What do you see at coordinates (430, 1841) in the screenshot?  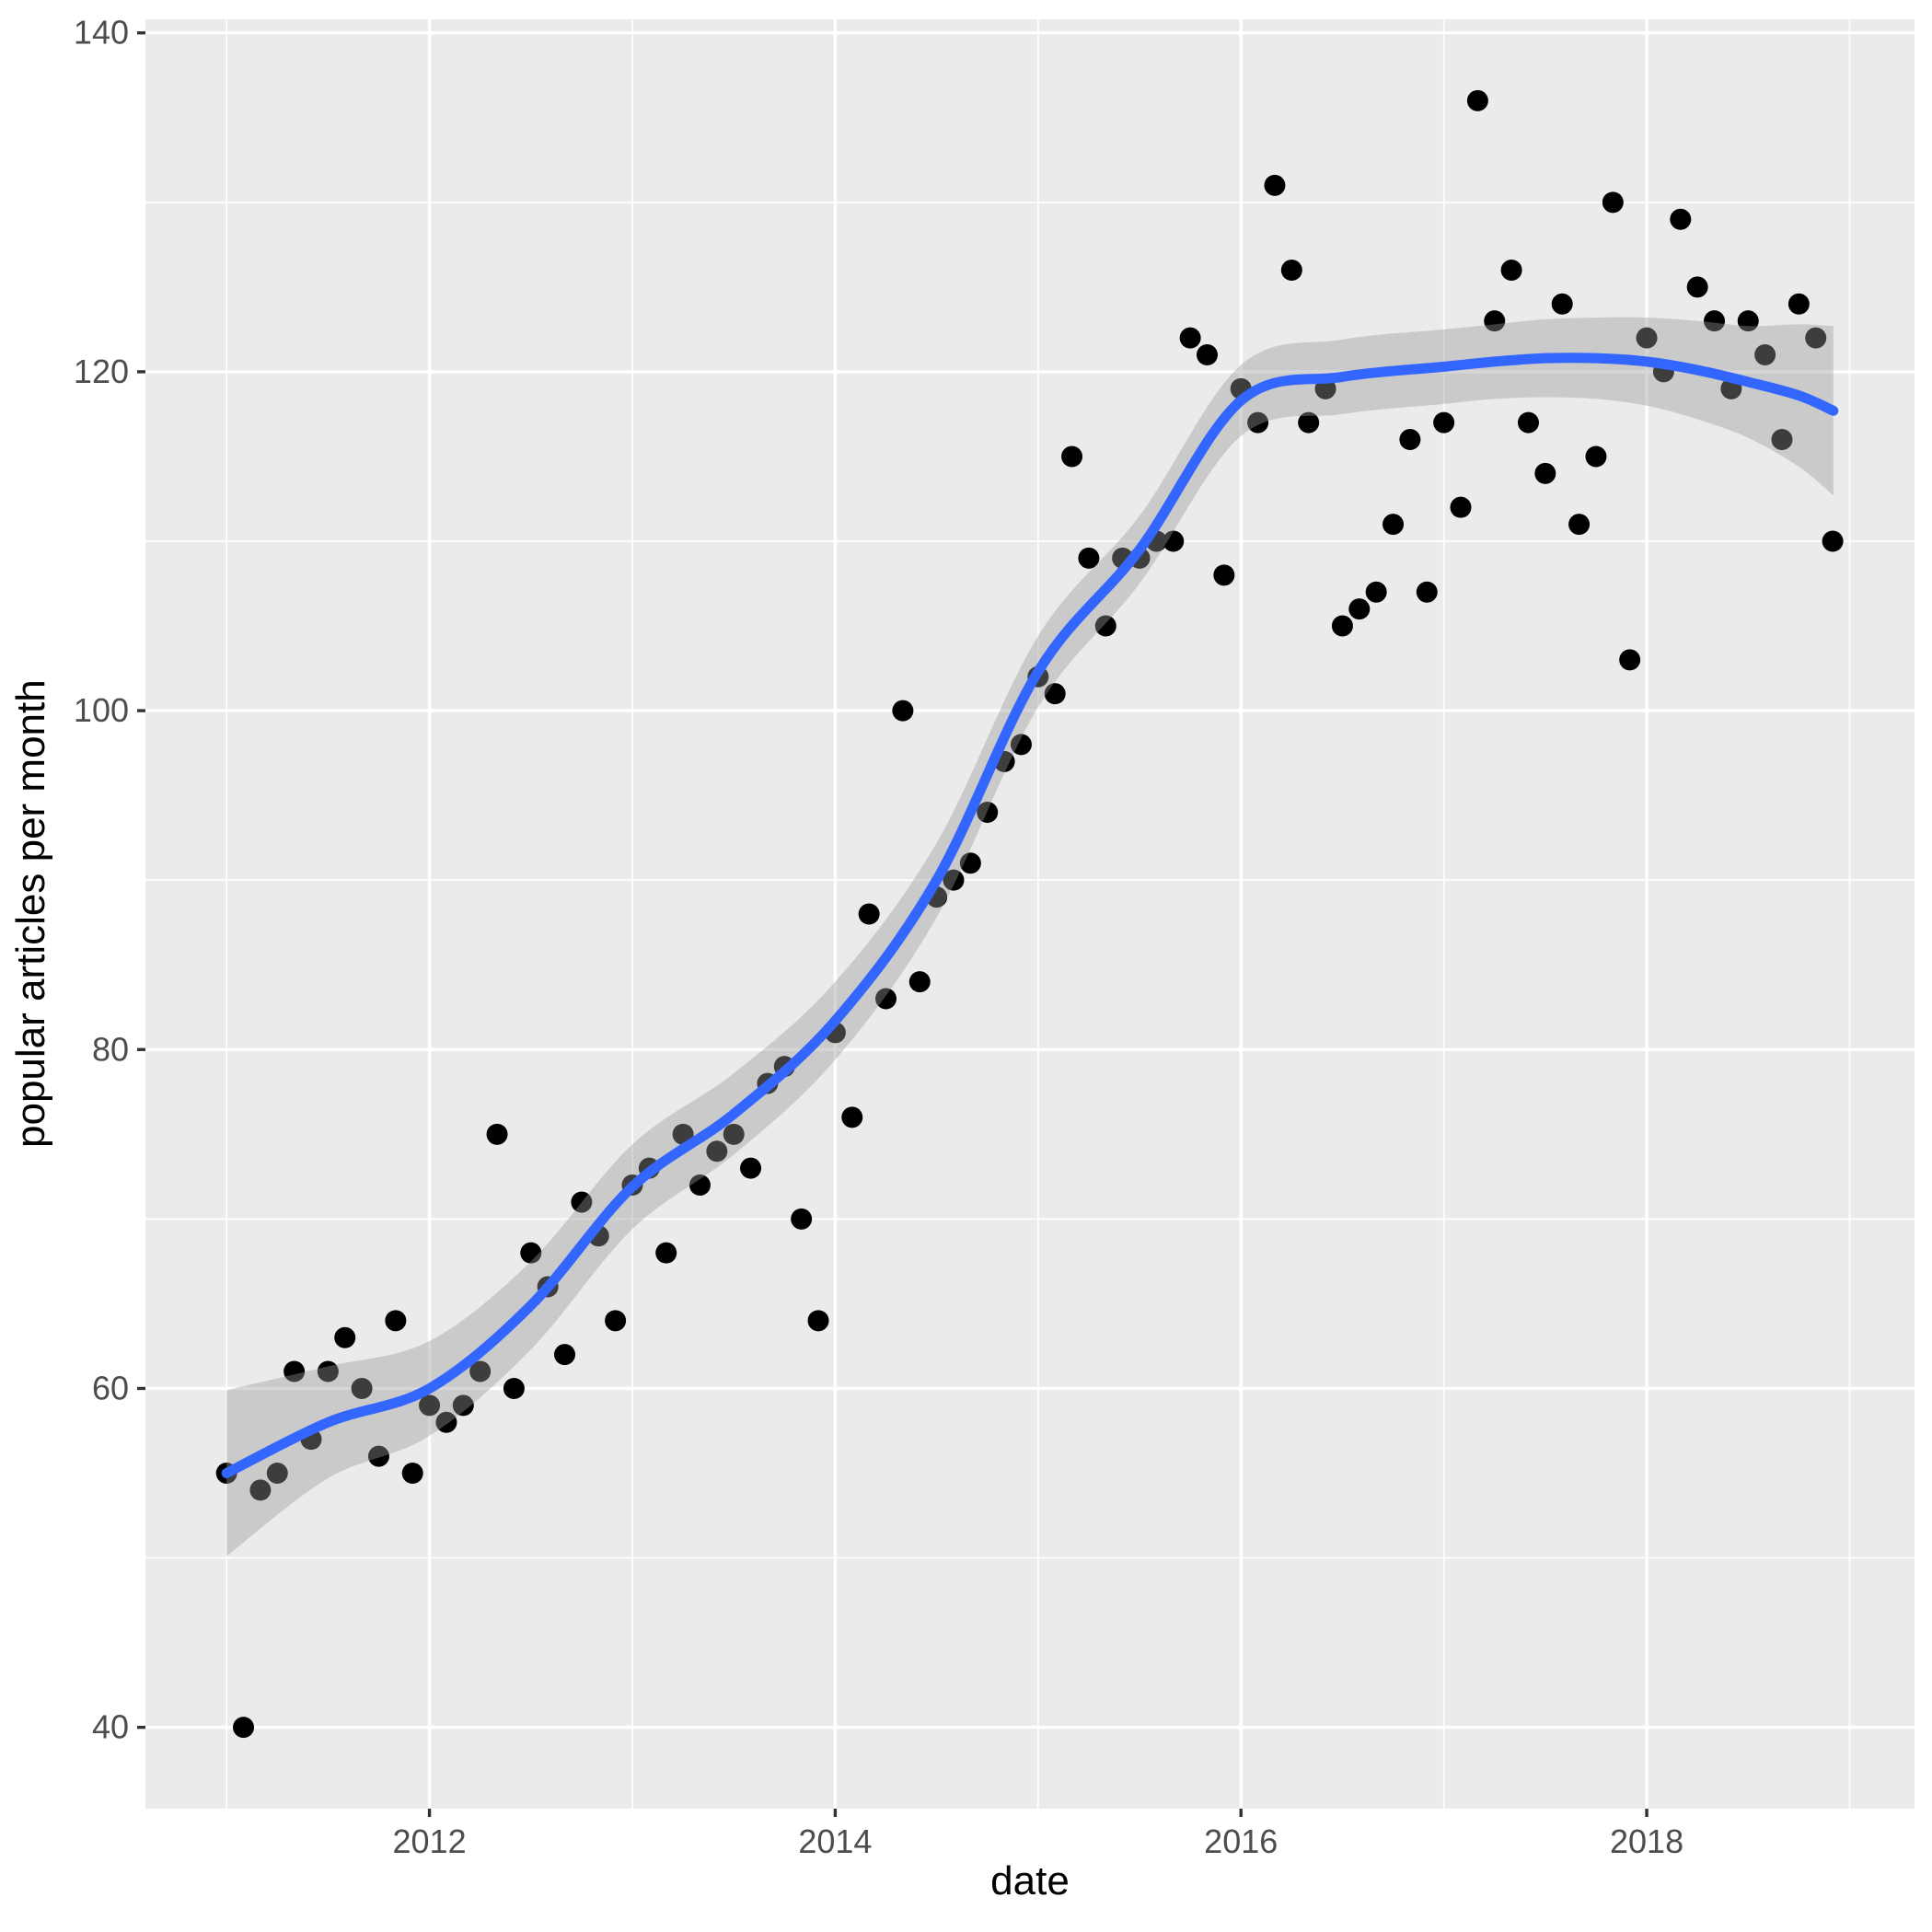 I see `x-tick-label: 2012` at bounding box center [430, 1841].